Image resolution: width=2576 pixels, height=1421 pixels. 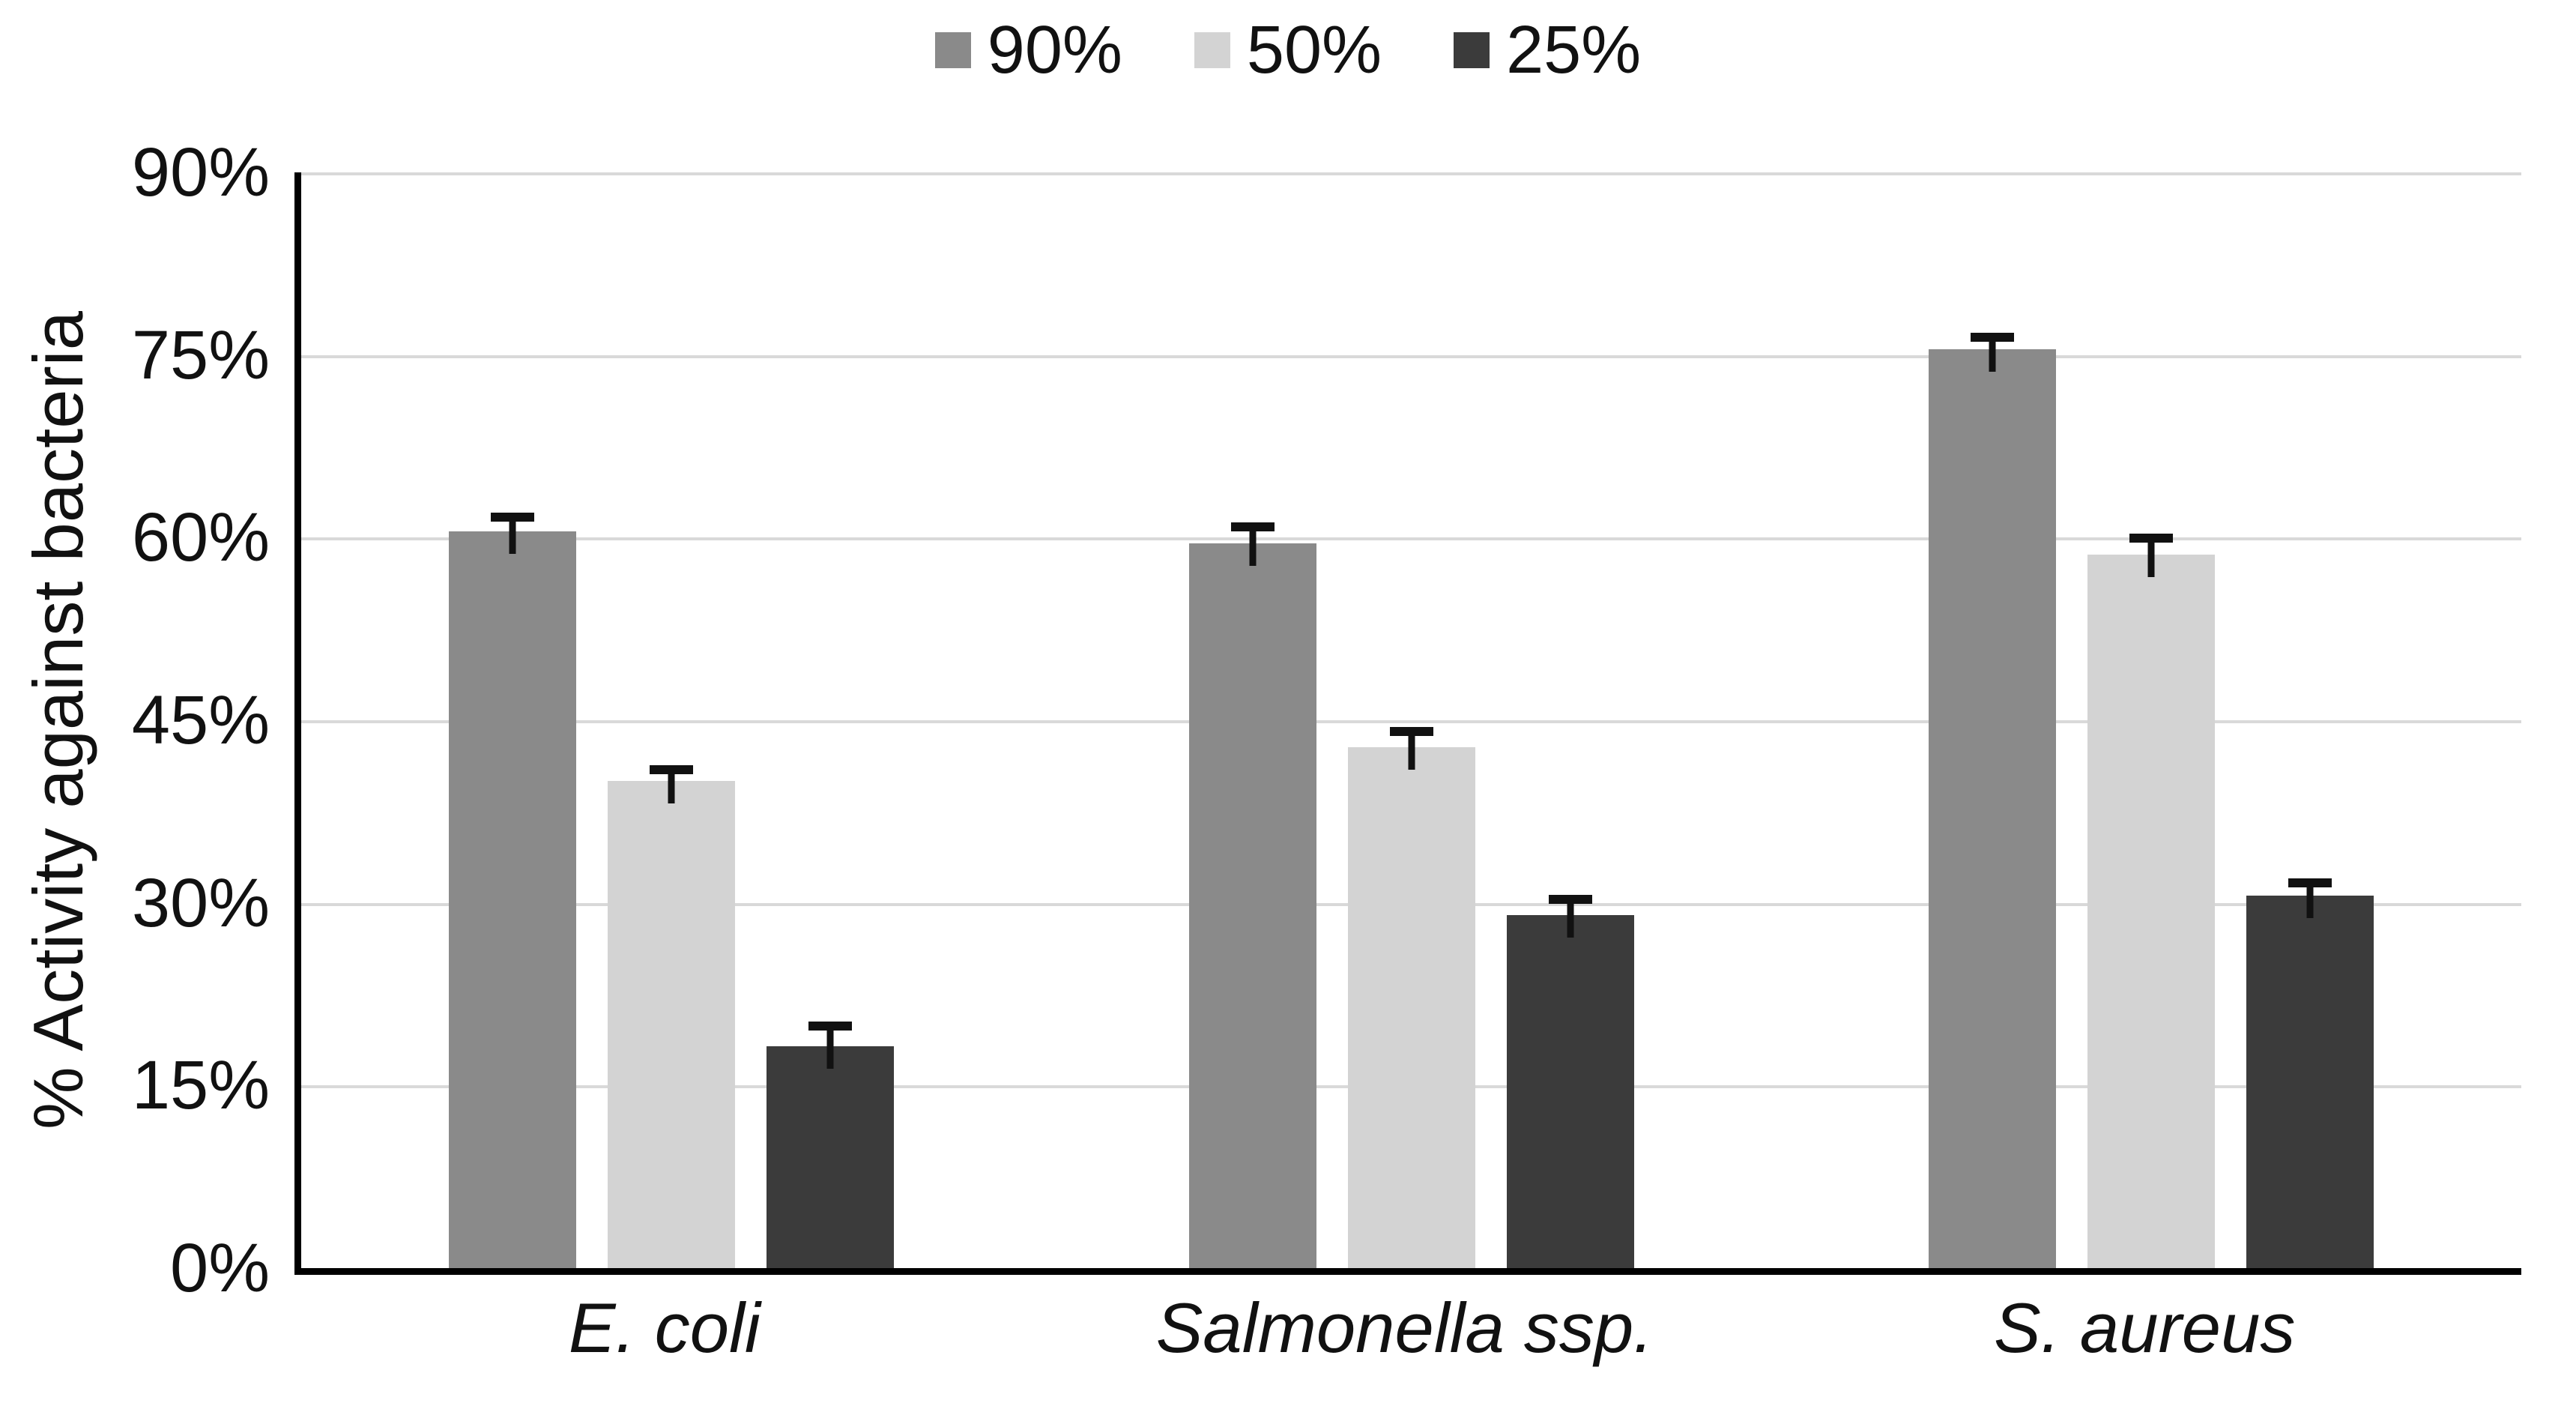 I want to click on y-tick-label: 0%, so click(x=220, y=1268).